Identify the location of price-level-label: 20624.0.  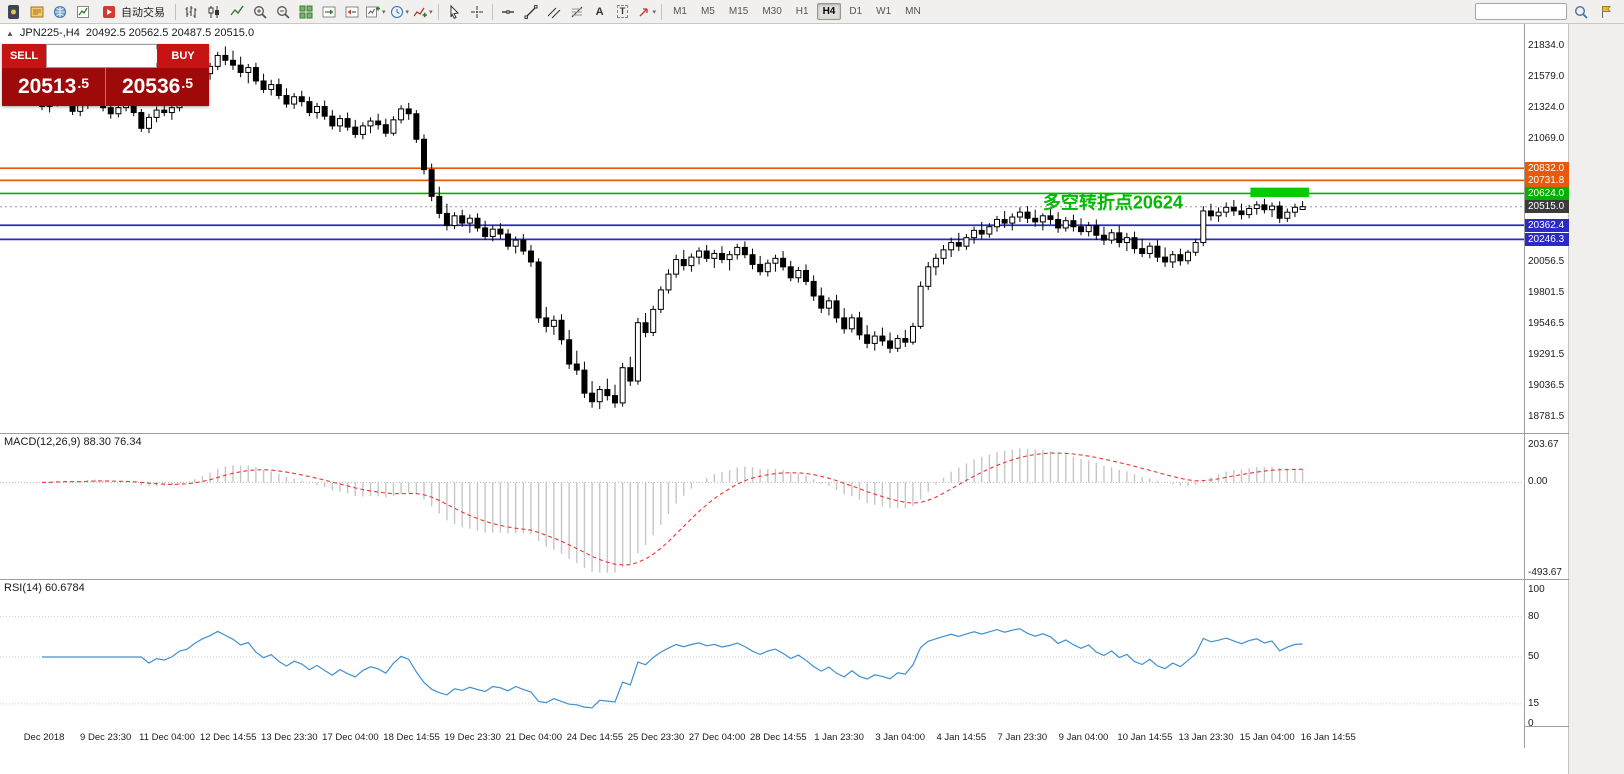
(1547, 193).